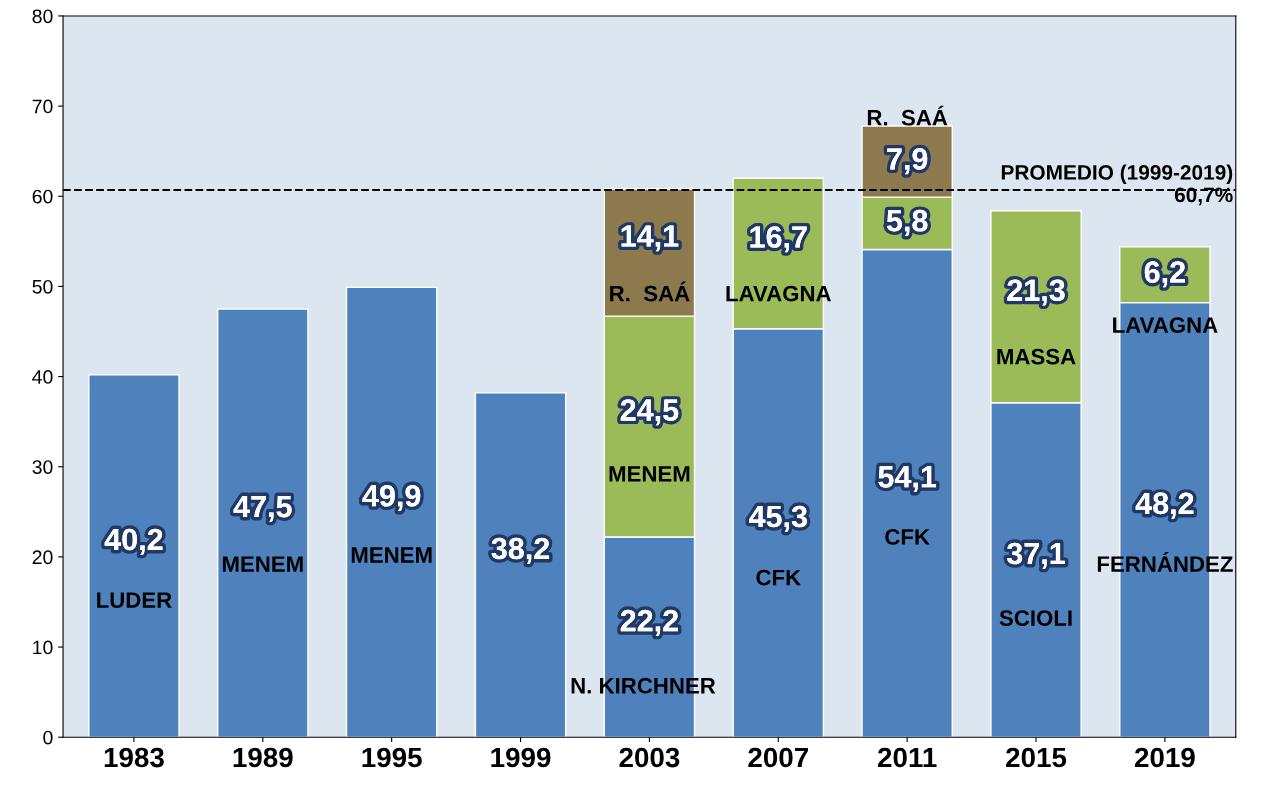 This screenshot has height=797, width=1261. What do you see at coordinates (42, 196) in the screenshot?
I see `y-tick-label: 60` at bounding box center [42, 196].